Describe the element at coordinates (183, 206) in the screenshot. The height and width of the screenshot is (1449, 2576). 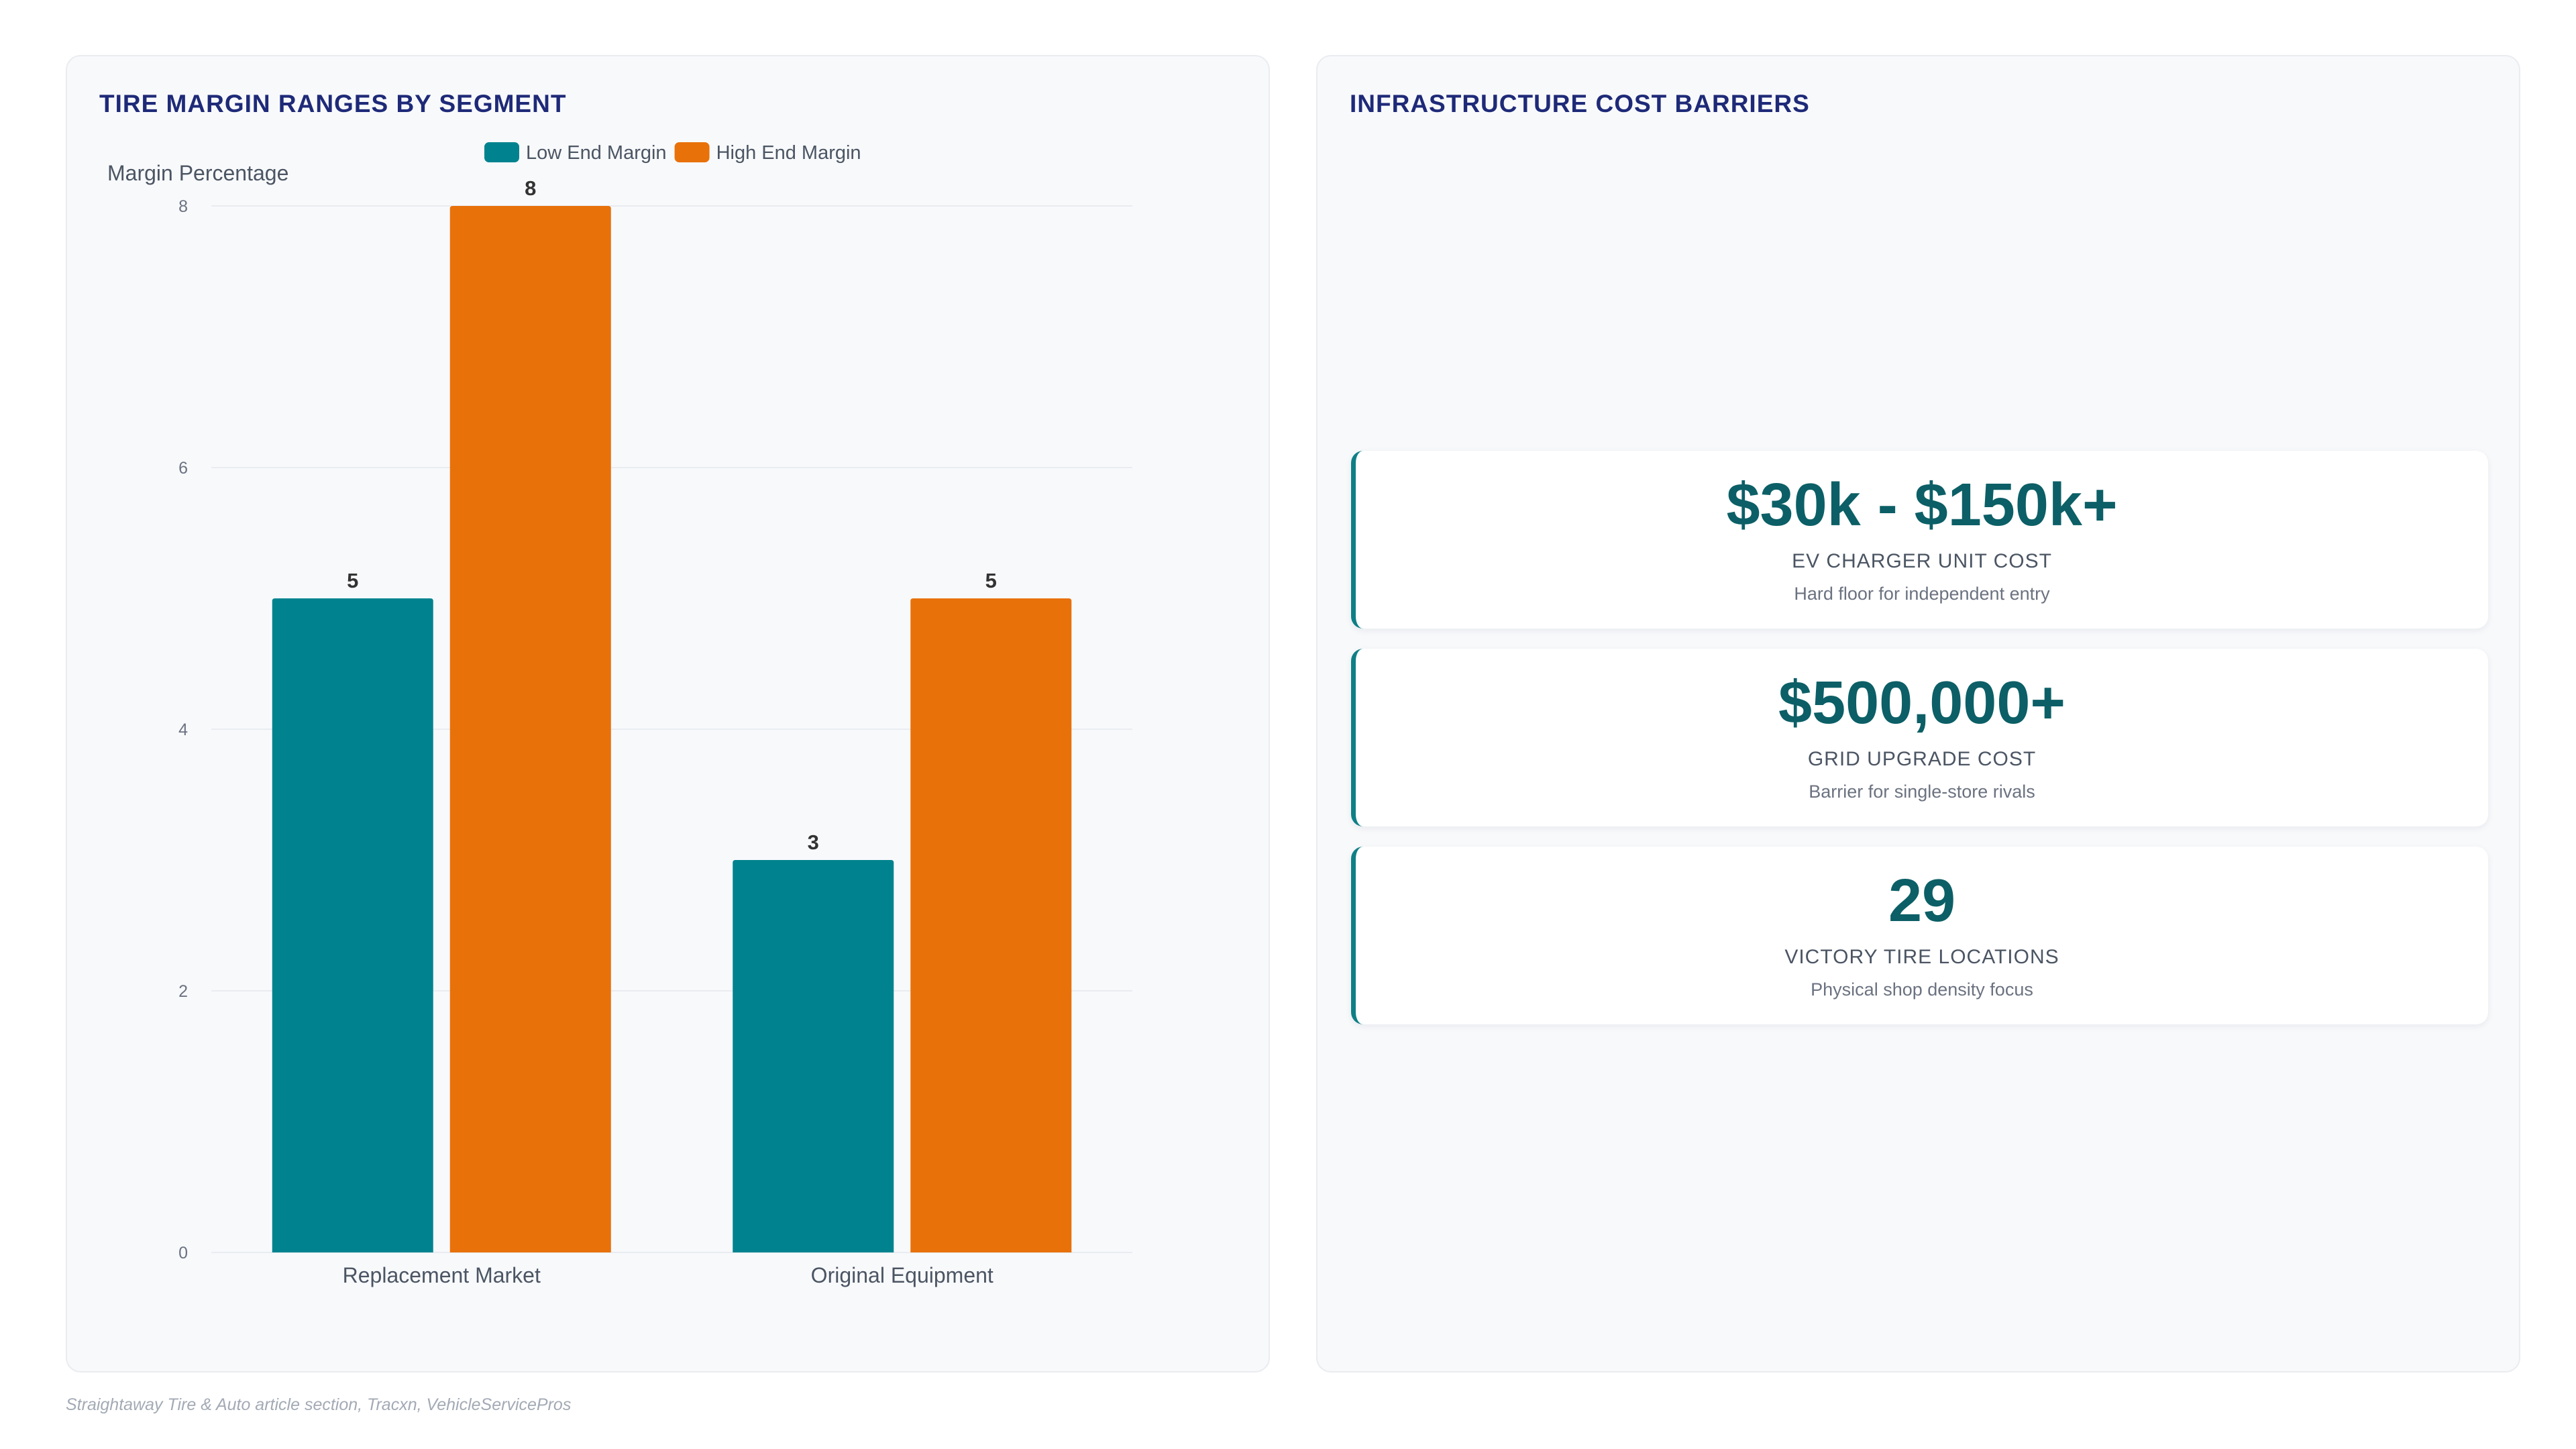
I see `y-tick-label: 8` at that location.